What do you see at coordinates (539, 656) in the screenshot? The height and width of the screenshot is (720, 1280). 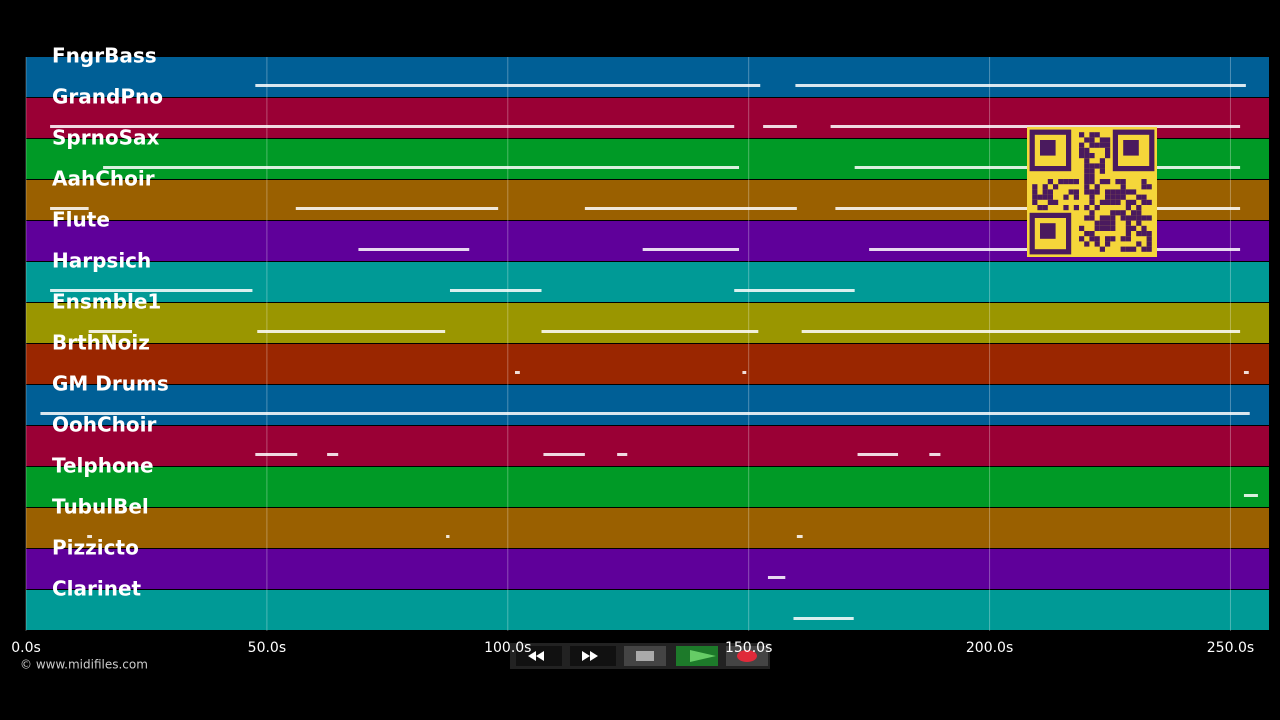 I see `rewind-button` at bounding box center [539, 656].